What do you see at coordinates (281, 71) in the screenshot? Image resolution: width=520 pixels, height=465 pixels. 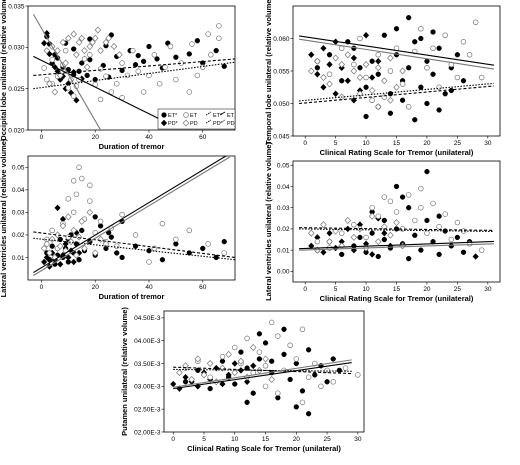 I see `y-tick-label: 0.055` at bounding box center [281, 71].